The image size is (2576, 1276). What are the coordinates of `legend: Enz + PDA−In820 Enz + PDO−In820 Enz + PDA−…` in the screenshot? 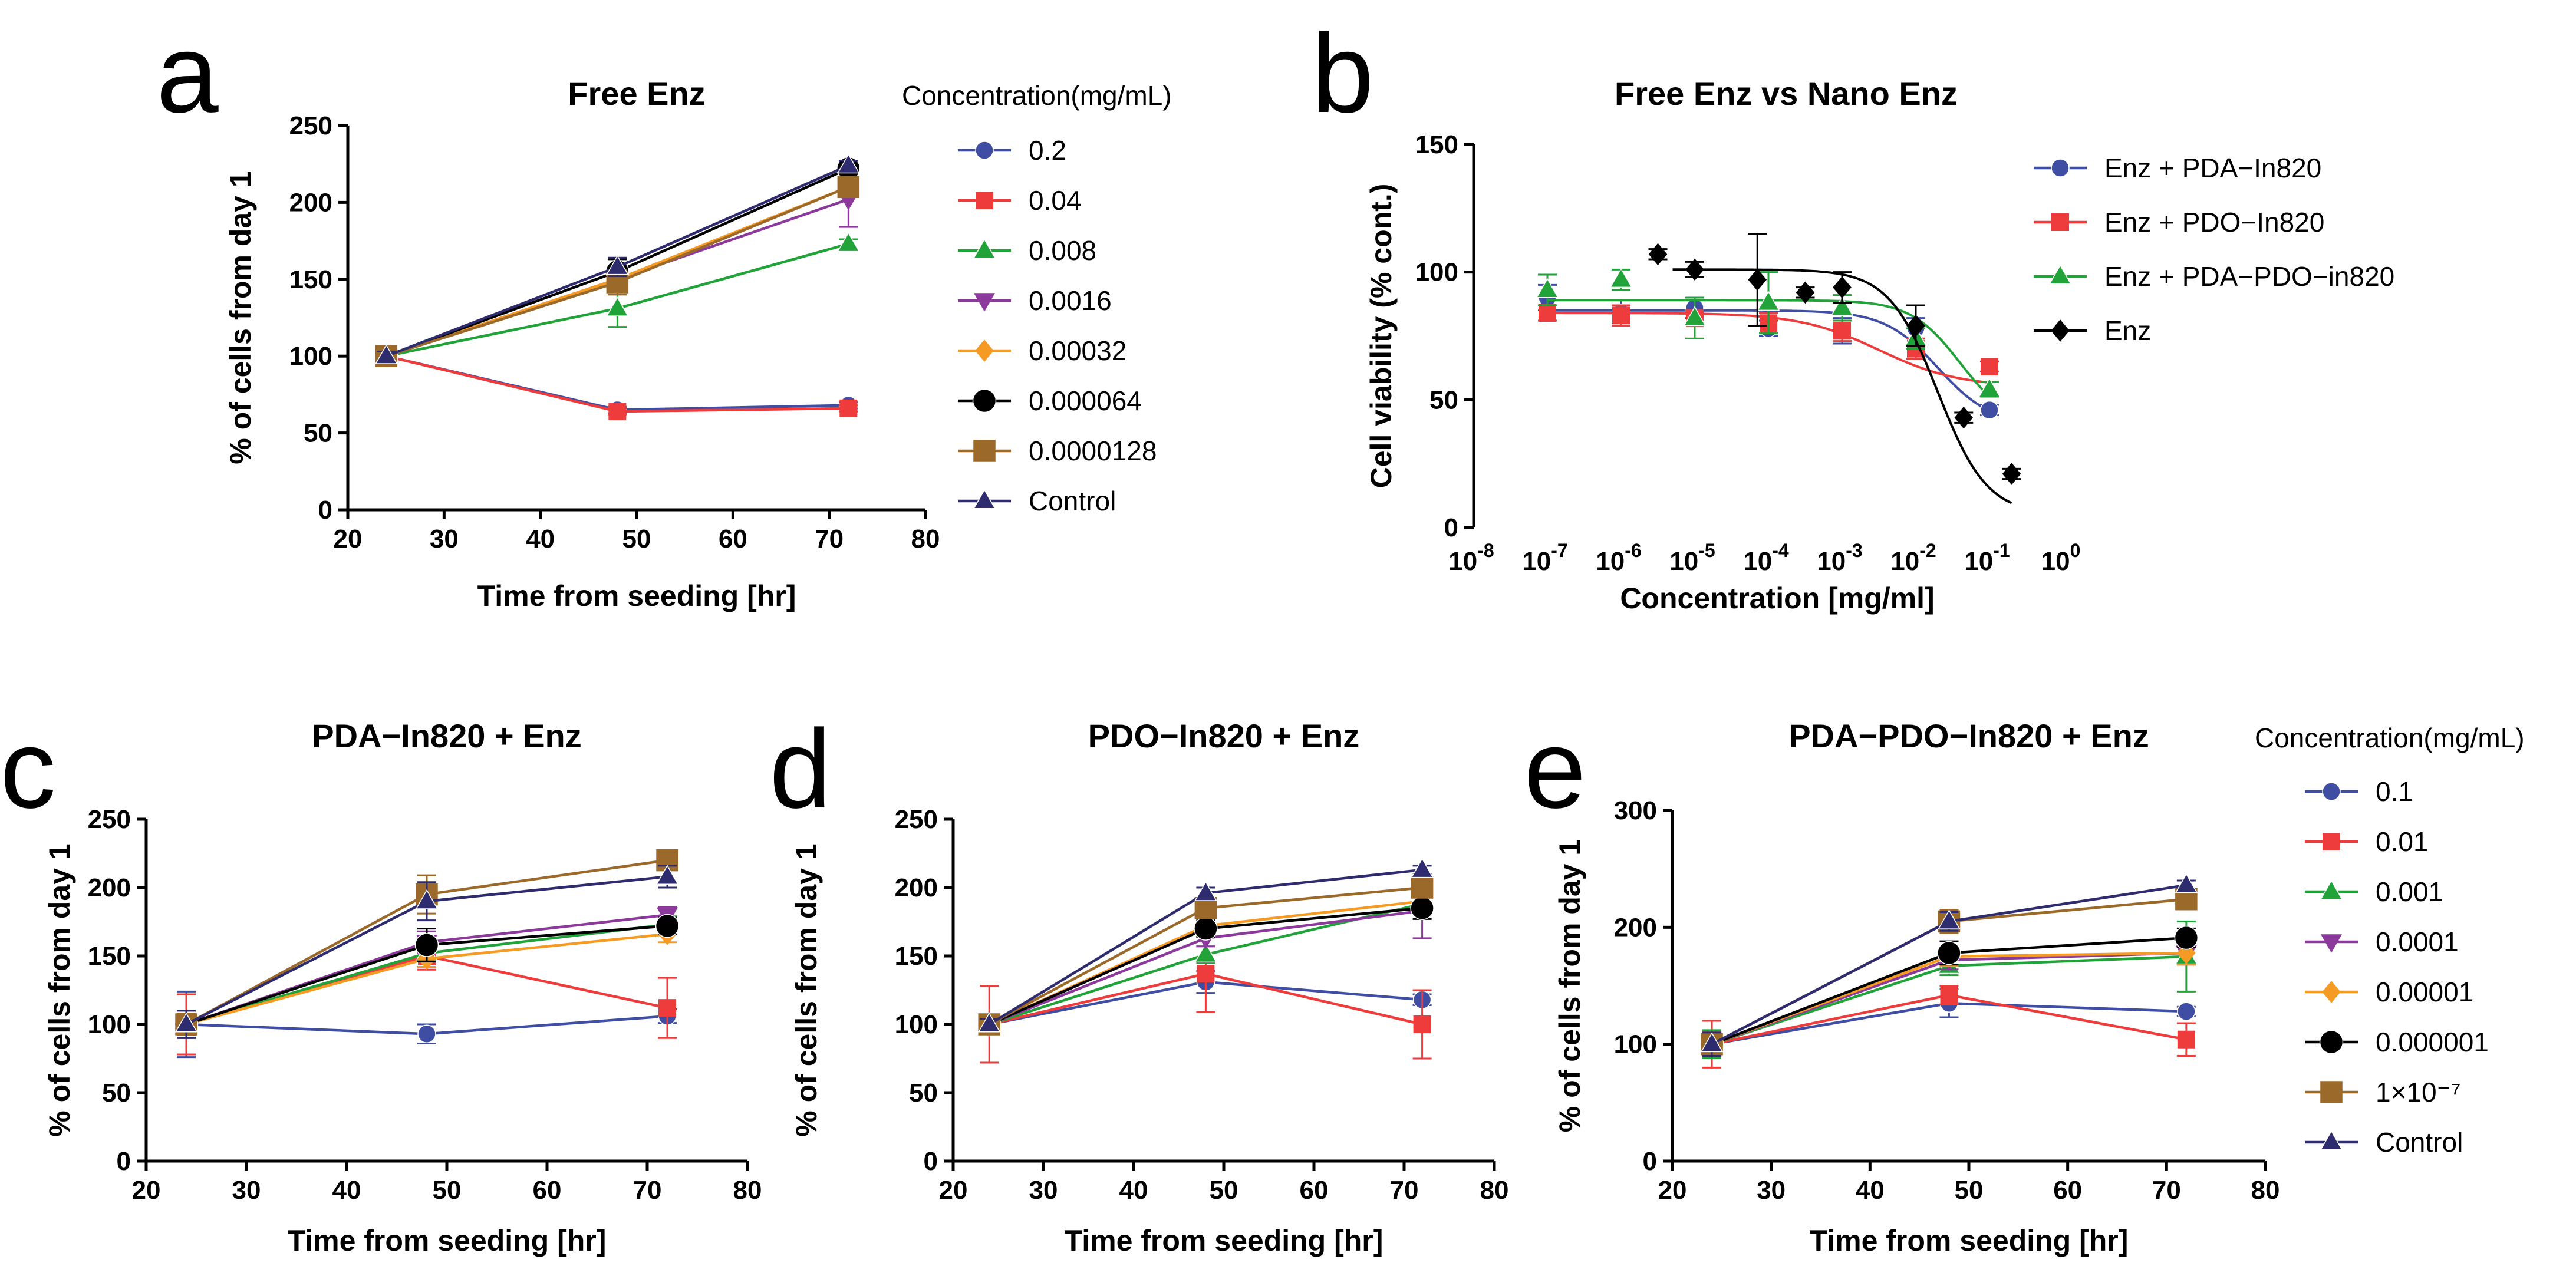 It's located at (2214, 250).